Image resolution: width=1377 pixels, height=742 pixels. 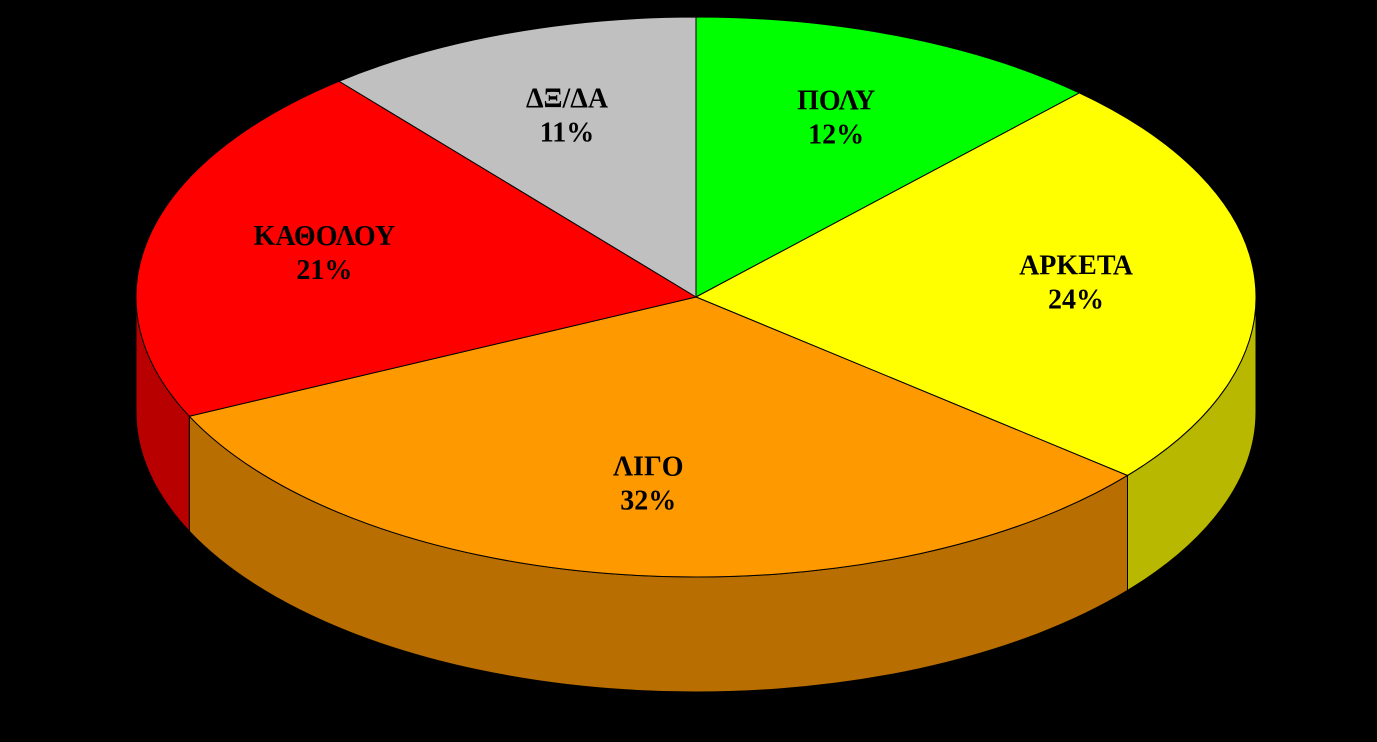 I want to click on slice-label: ΑΡΚΕΤΑ, so click(x=1076, y=265).